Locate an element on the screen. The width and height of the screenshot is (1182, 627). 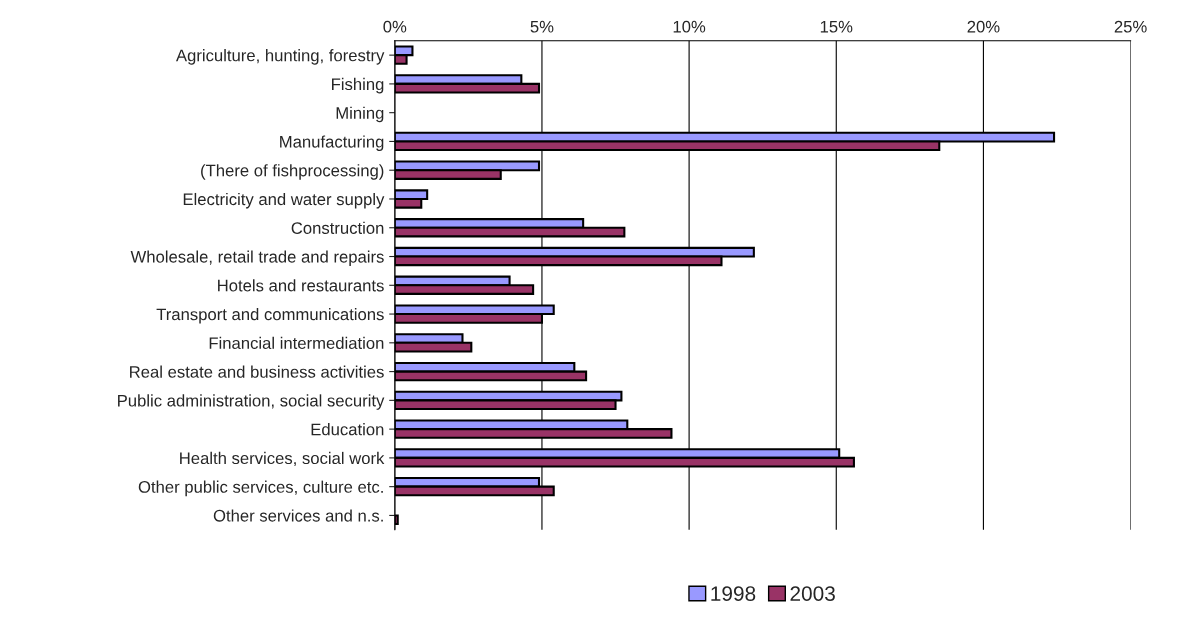
y-tick-label: Mining is located at coordinates (360, 114).